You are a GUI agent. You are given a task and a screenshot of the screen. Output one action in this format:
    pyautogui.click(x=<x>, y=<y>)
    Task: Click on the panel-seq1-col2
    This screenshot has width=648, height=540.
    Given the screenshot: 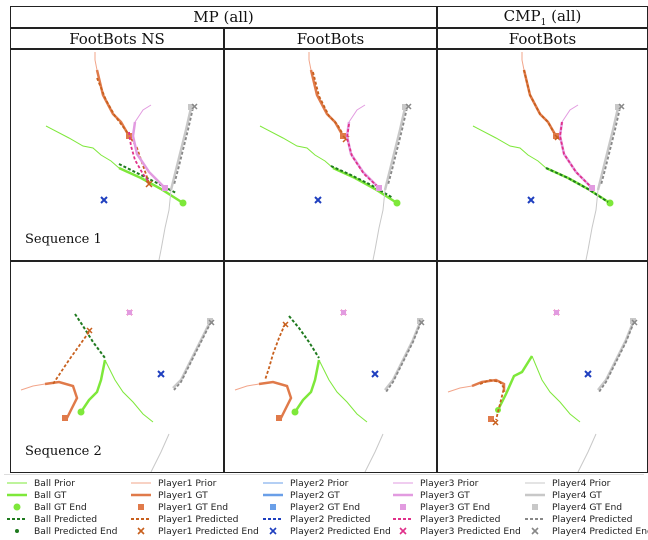 What is the action you would take?
    pyautogui.click(x=330, y=155)
    